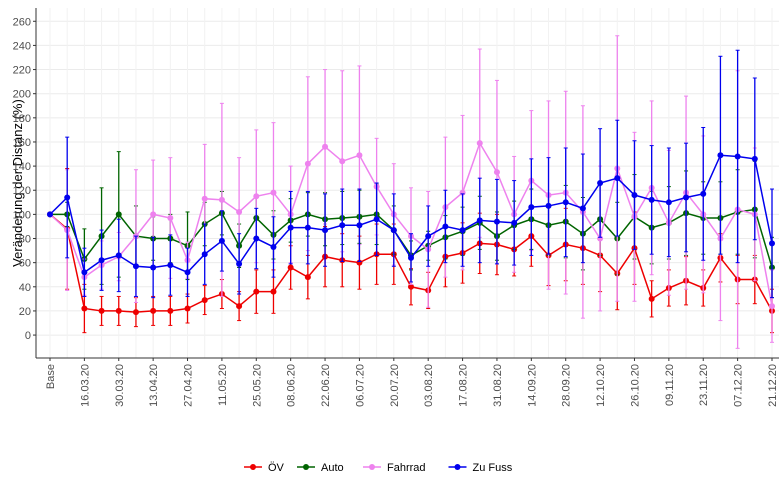  I want to click on y-tick-label: 20, so click(25, 312).